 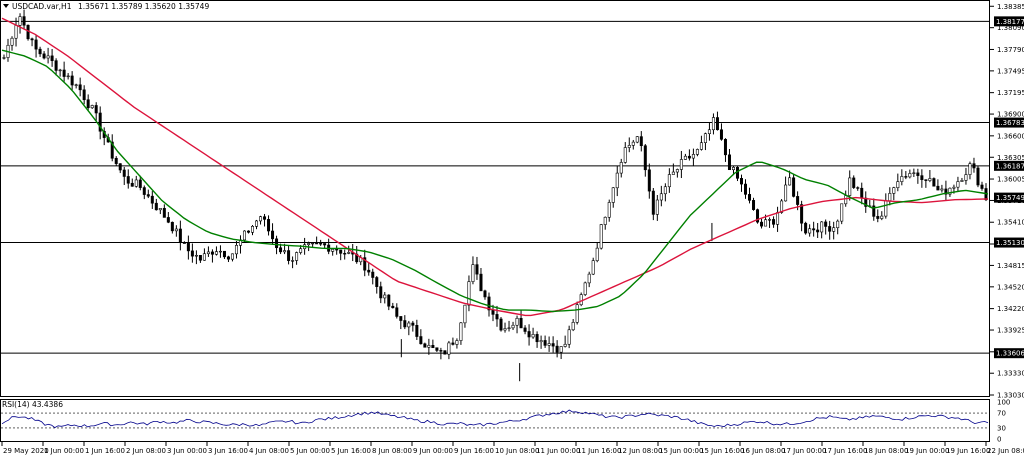 What do you see at coordinates (392, 451) in the screenshot?
I see `x-tick-label: 8 Jun 08:00` at bounding box center [392, 451].